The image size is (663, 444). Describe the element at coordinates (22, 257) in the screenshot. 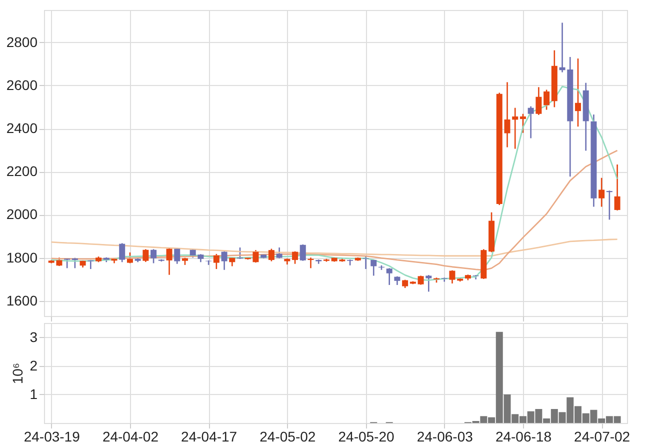

I see `y-tick-label: 1800` at that location.